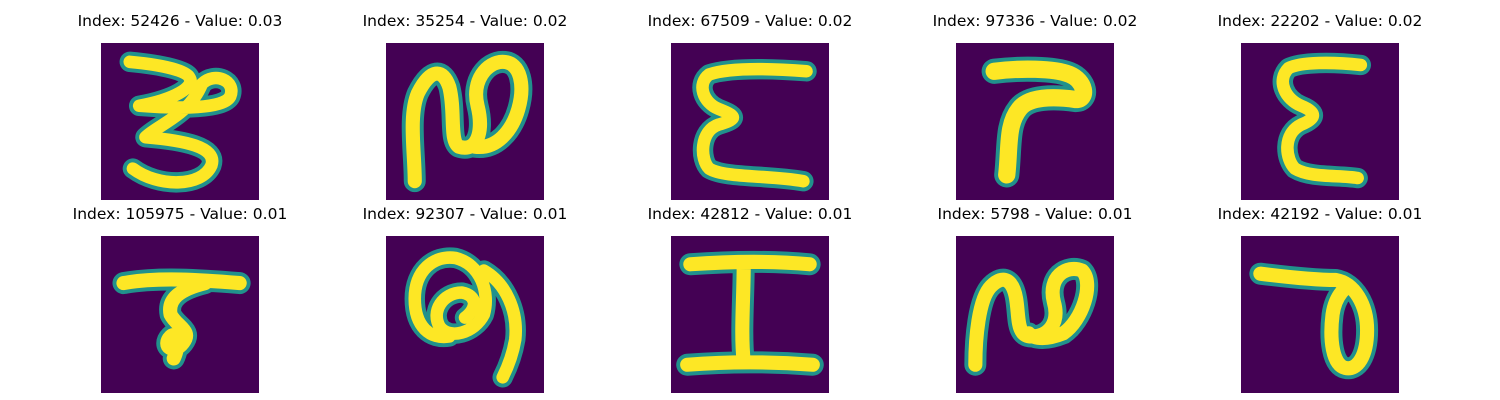 The height and width of the screenshot is (400, 1500). What do you see at coordinates (1035, 21) in the screenshot?
I see `panel-title: Index: 97336 - Value: 0.02` at bounding box center [1035, 21].